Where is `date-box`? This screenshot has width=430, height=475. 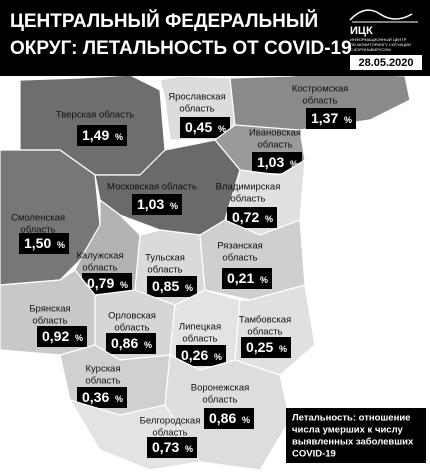
date-box is located at coordinates (386, 62).